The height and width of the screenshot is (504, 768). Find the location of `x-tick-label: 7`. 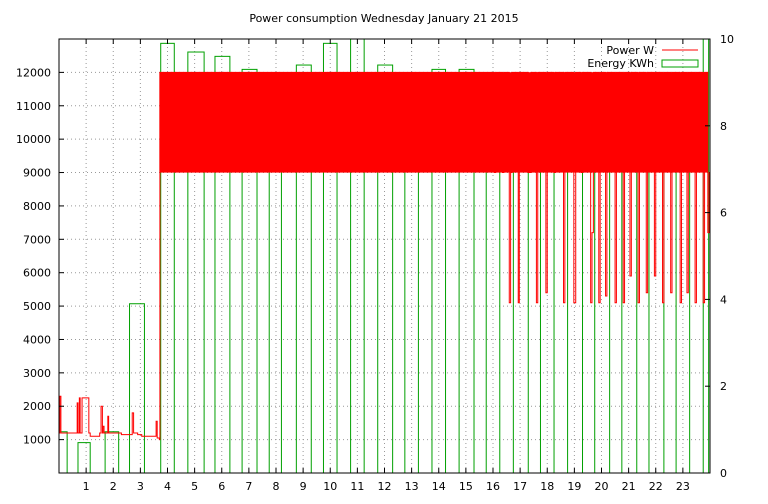

x-tick-label: 7 is located at coordinates (248, 486).